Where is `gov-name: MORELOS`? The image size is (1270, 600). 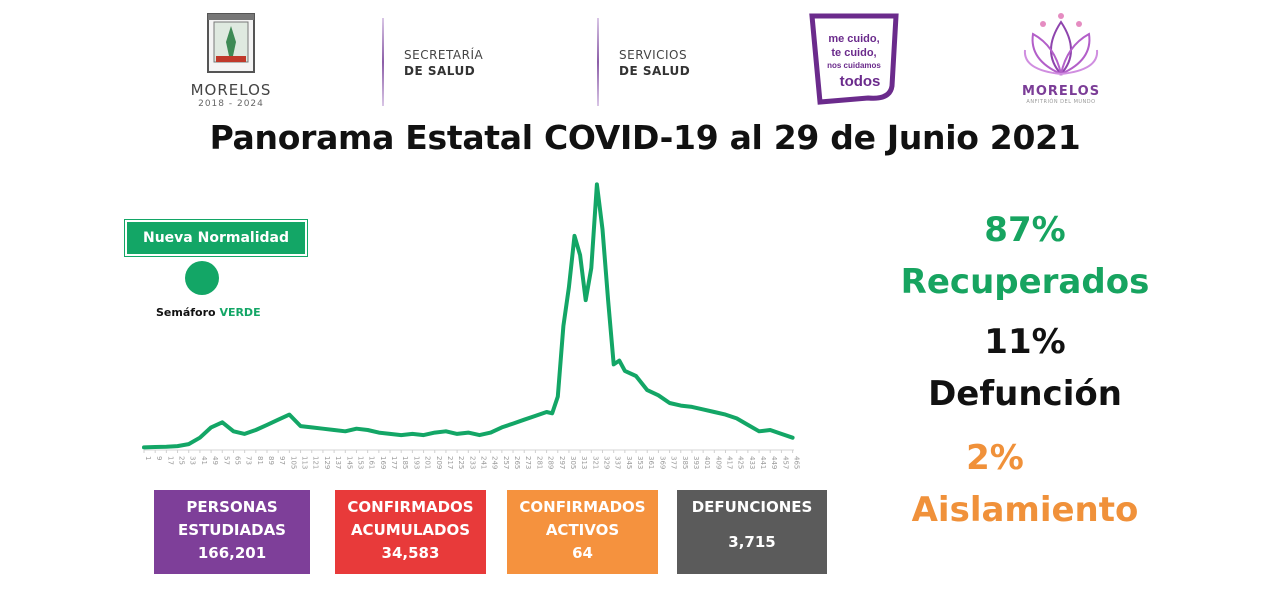
gov-name: MORELOS is located at coordinates (1061, 91).